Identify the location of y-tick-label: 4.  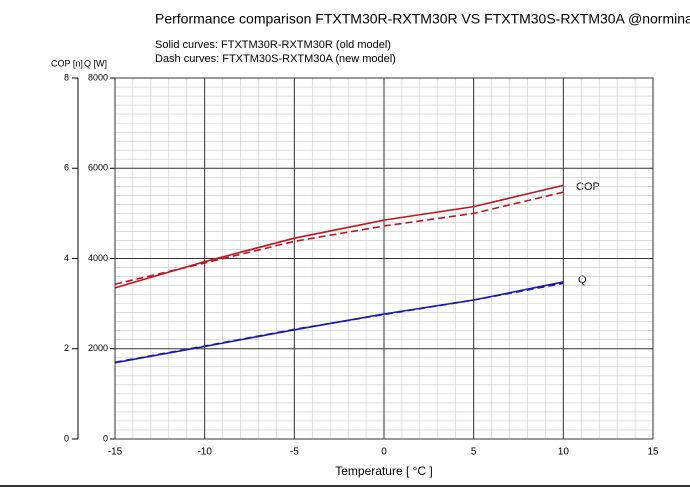
(66, 258).